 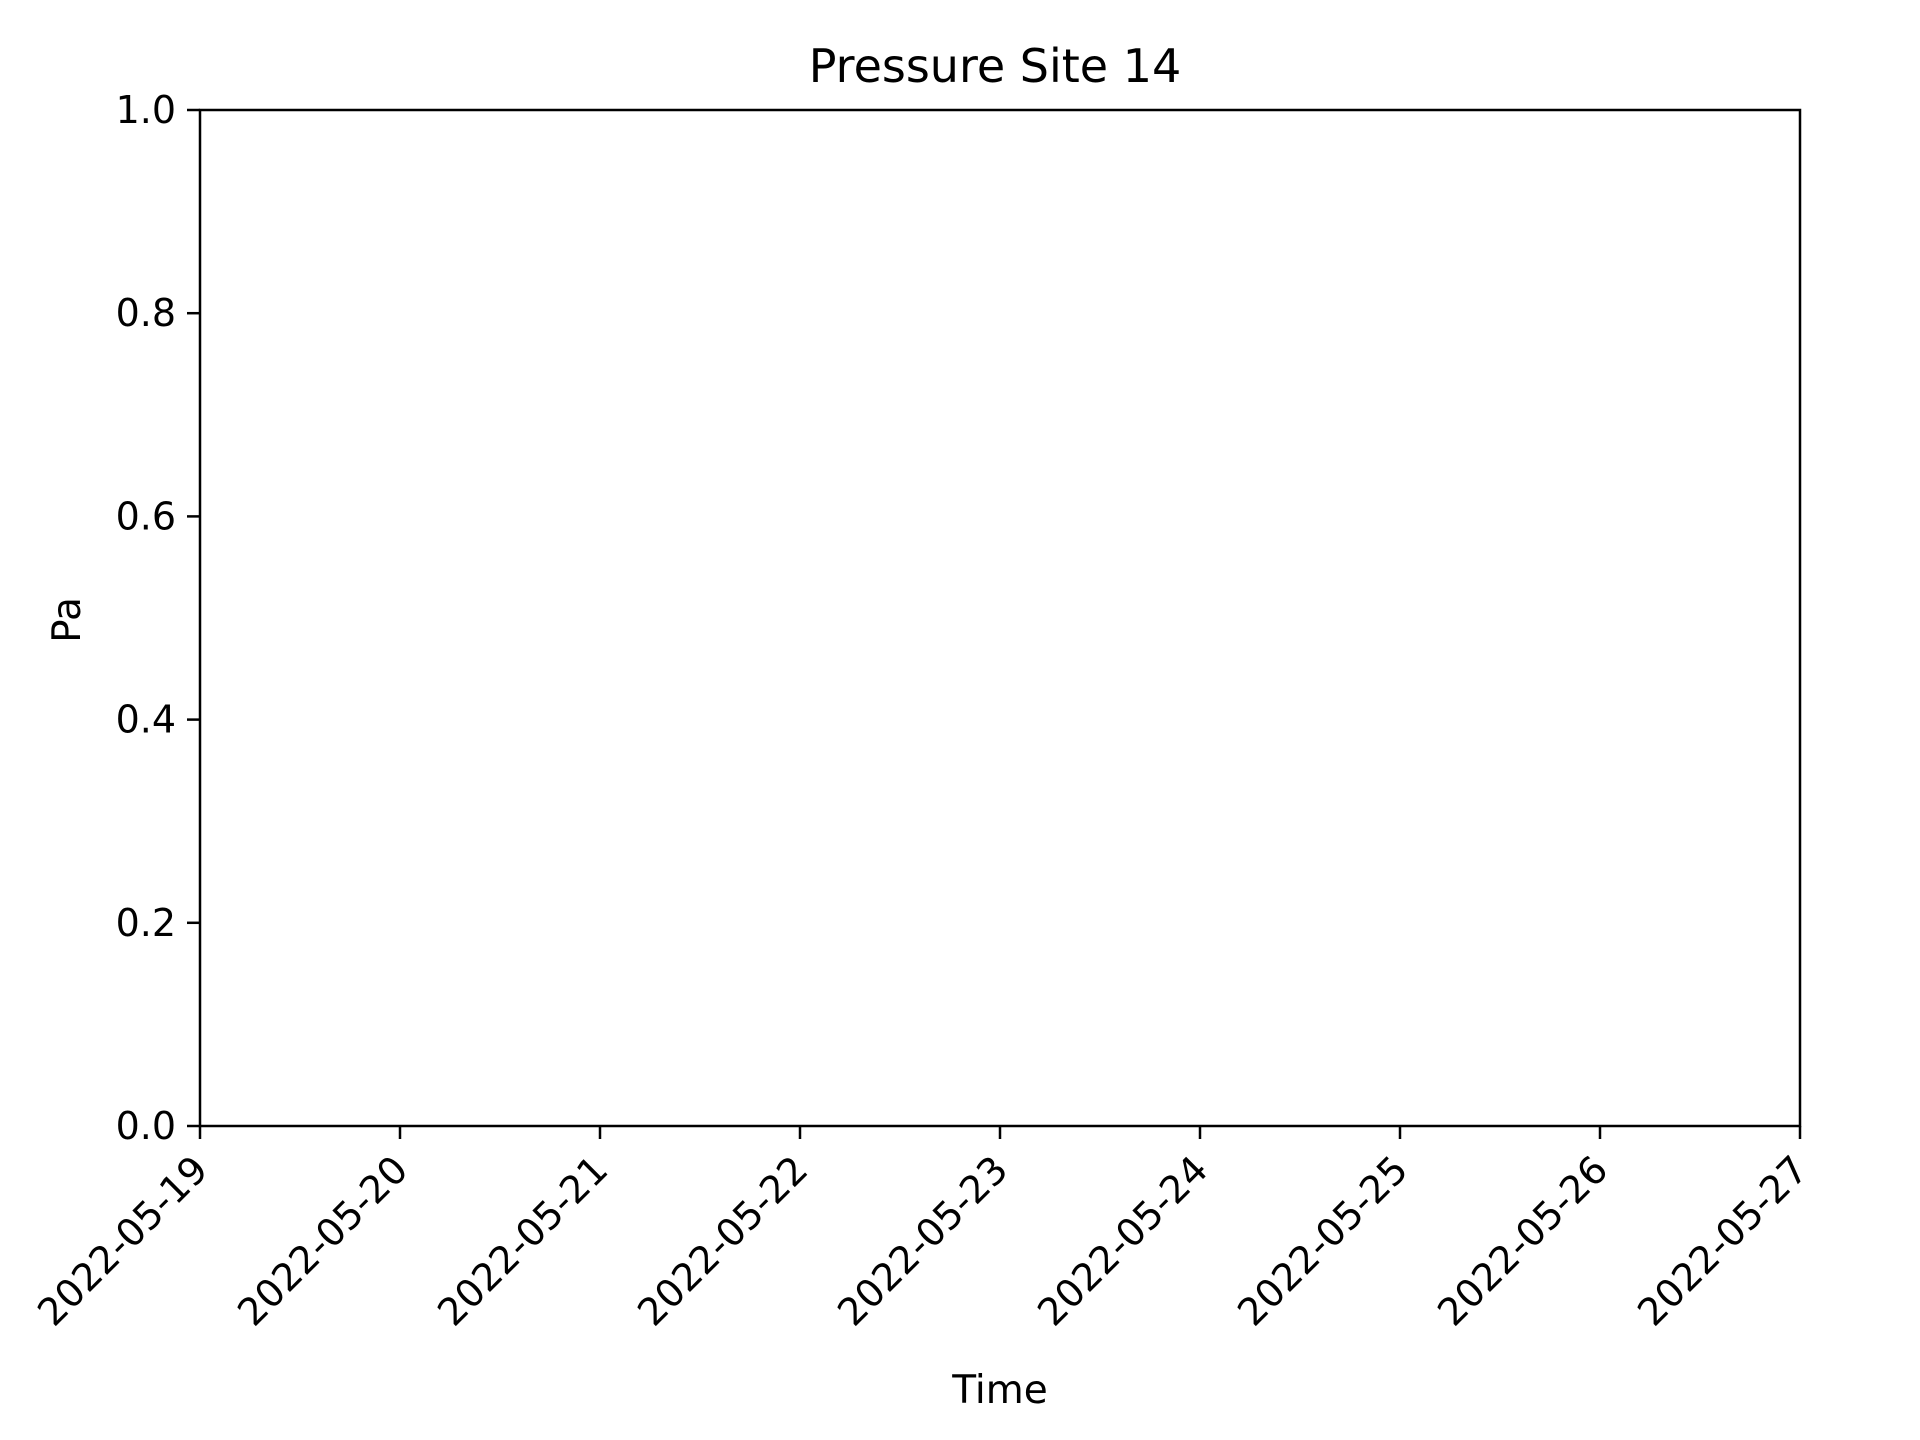 I want to click on x-axis-label: Time, so click(x=999, y=1390).